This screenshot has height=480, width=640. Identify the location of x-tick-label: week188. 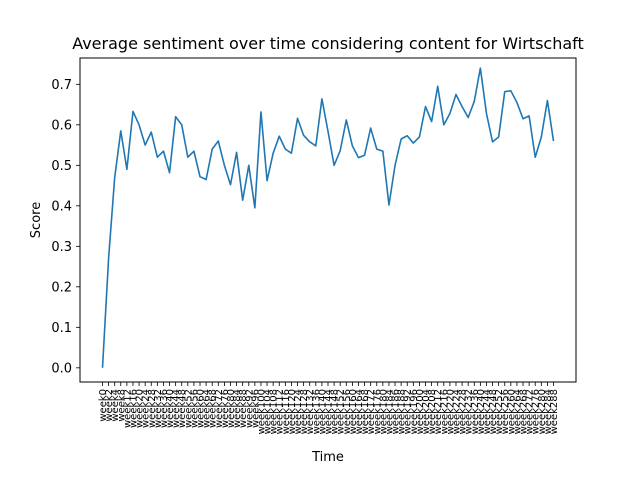
(402, 411).